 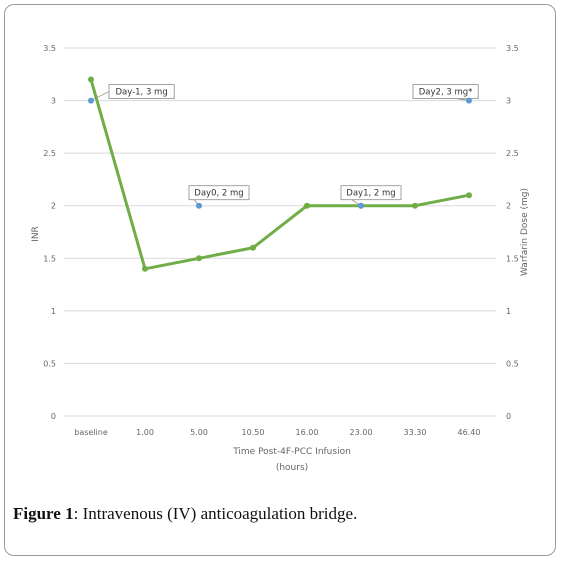 What do you see at coordinates (145, 432) in the screenshot?
I see `x-tick-label: 1.00` at bounding box center [145, 432].